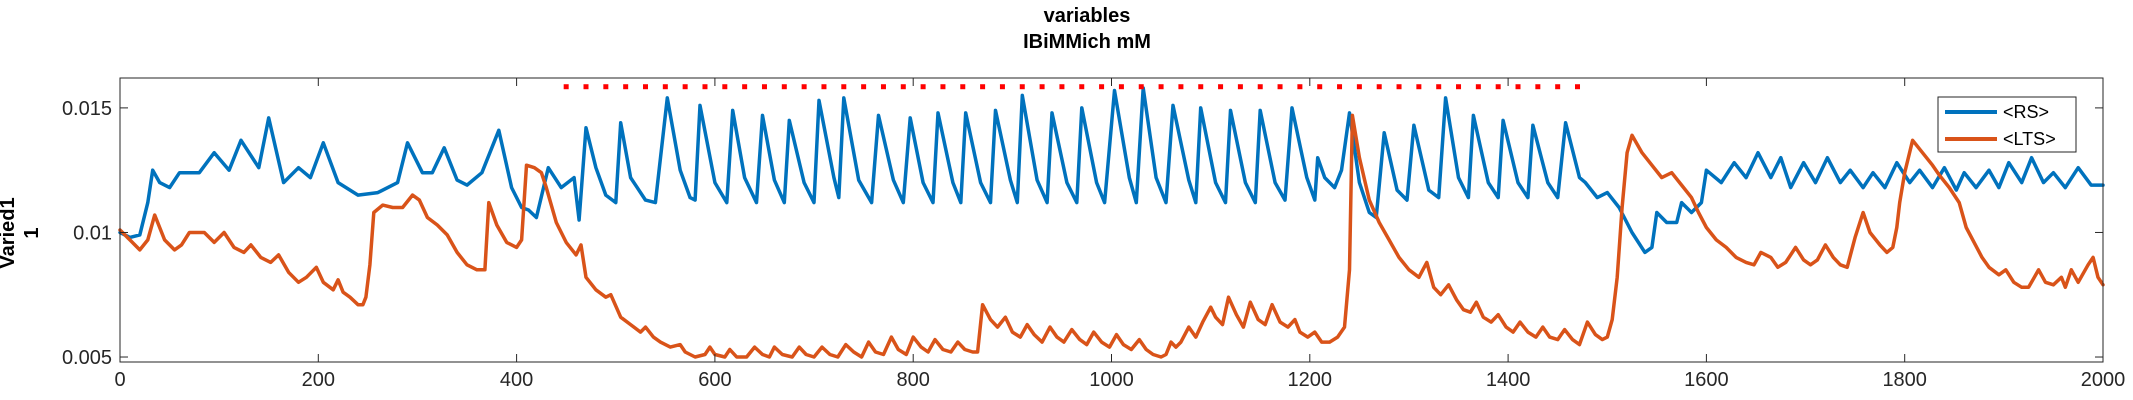 The width and height of the screenshot is (2133, 400). What do you see at coordinates (1706, 380) in the screenshot?
I see `x-tick-label: 1600` at bounding box center [1706, 380].